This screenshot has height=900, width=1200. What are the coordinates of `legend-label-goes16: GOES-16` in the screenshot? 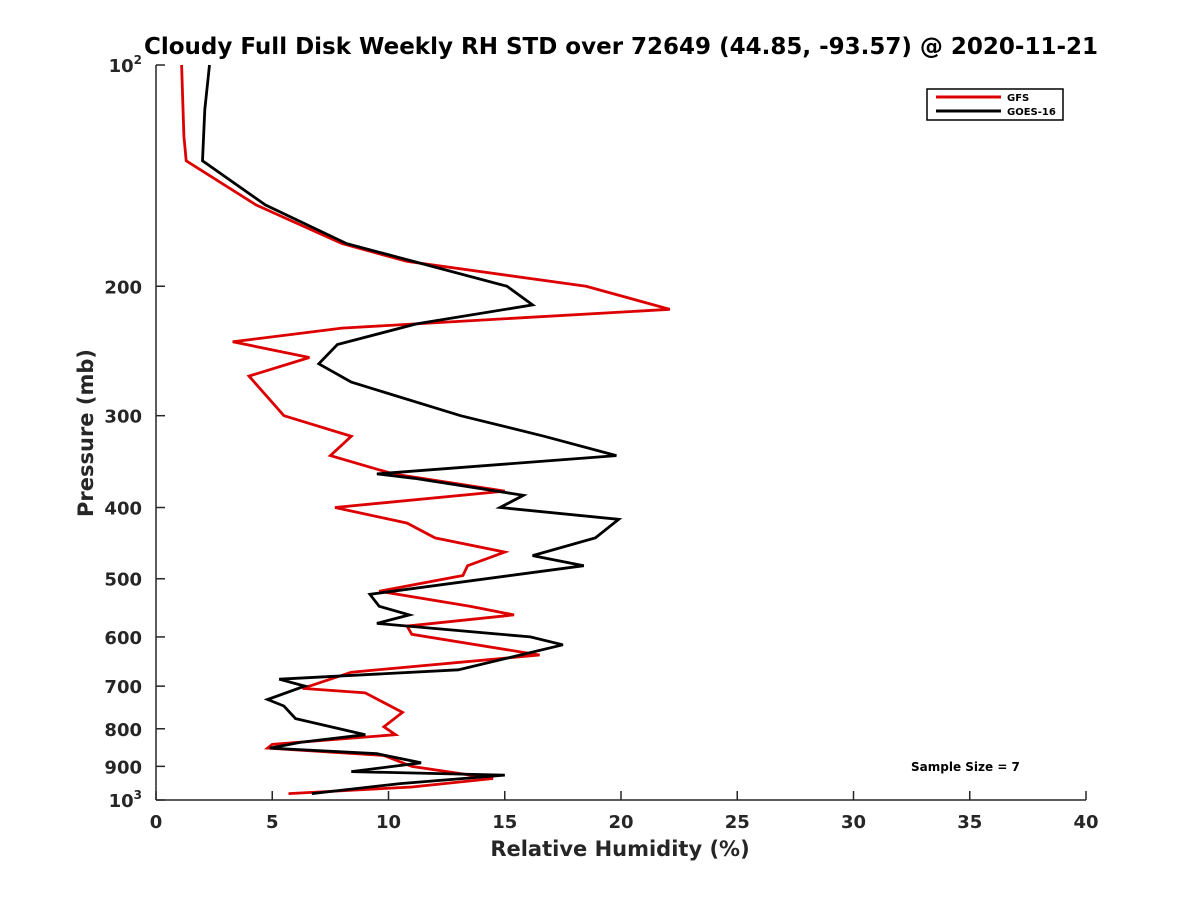 It's located at (1031, 112).